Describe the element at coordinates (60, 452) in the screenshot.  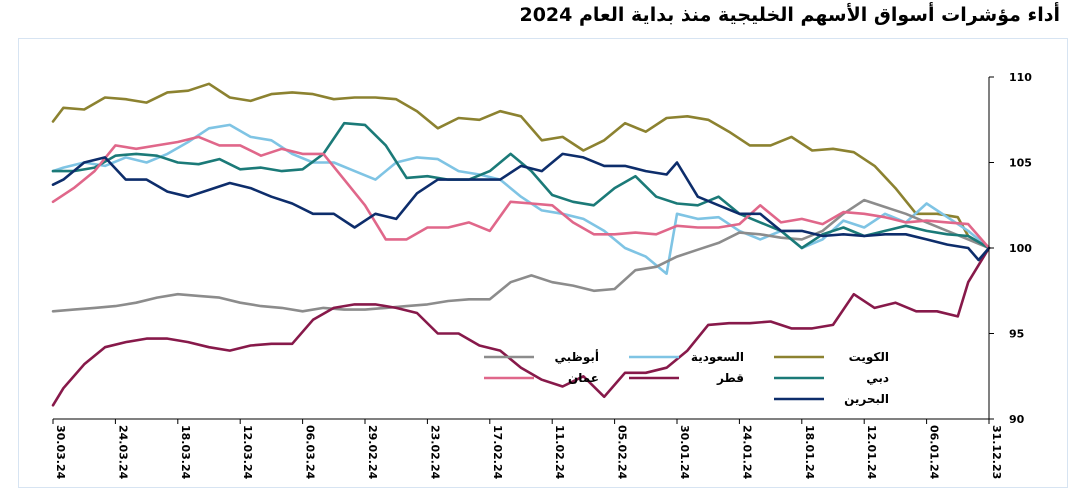
I see `x-tick-label: 30.03.24` at that location.